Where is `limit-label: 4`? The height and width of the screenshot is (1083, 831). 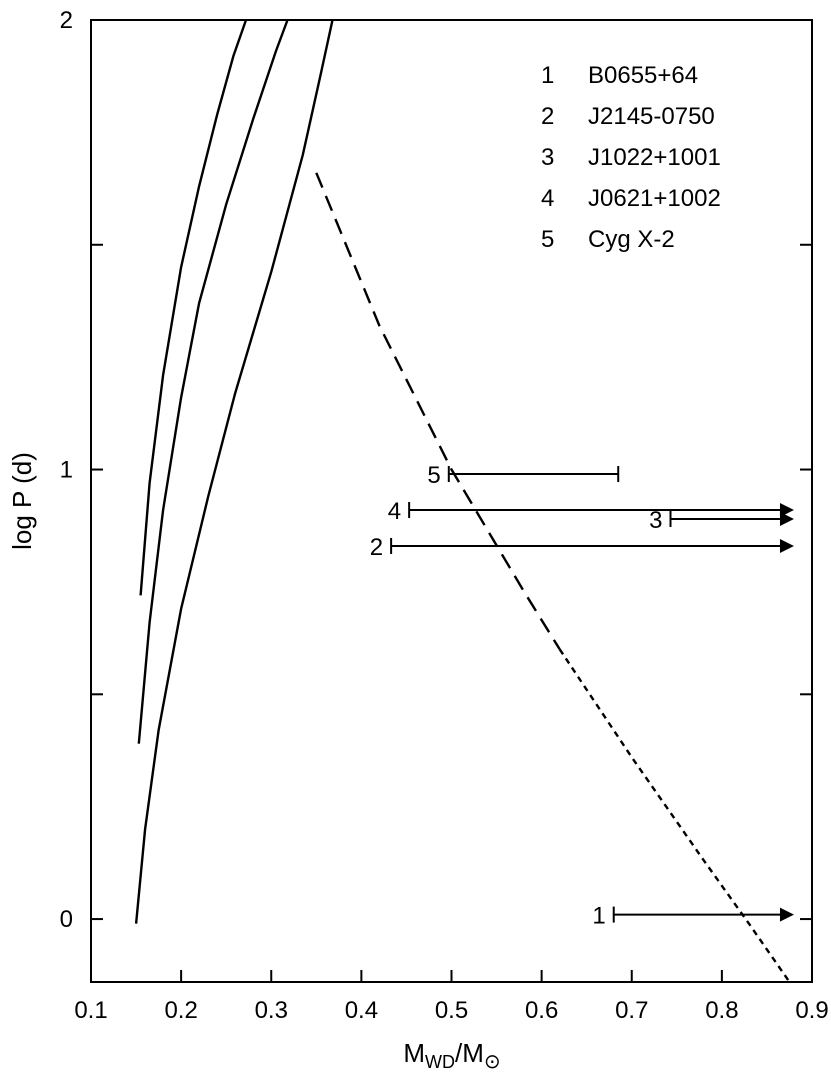
limit-label: 4 is located at coordinates (394, 511).